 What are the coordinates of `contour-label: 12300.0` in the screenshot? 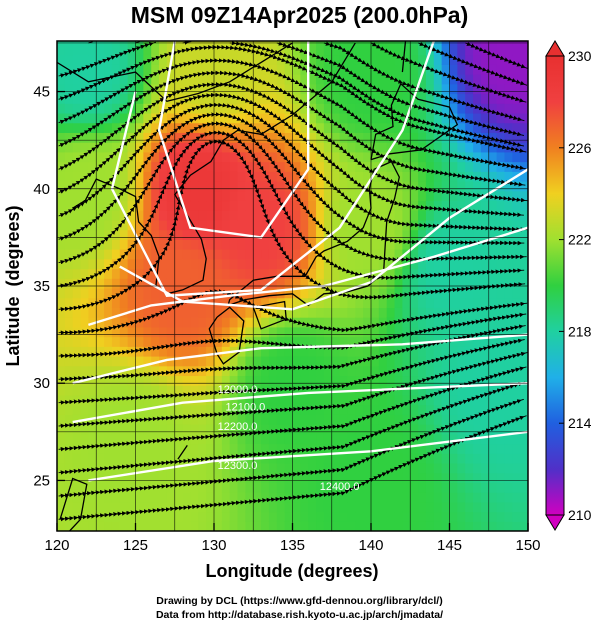 It's located at (238, 466).